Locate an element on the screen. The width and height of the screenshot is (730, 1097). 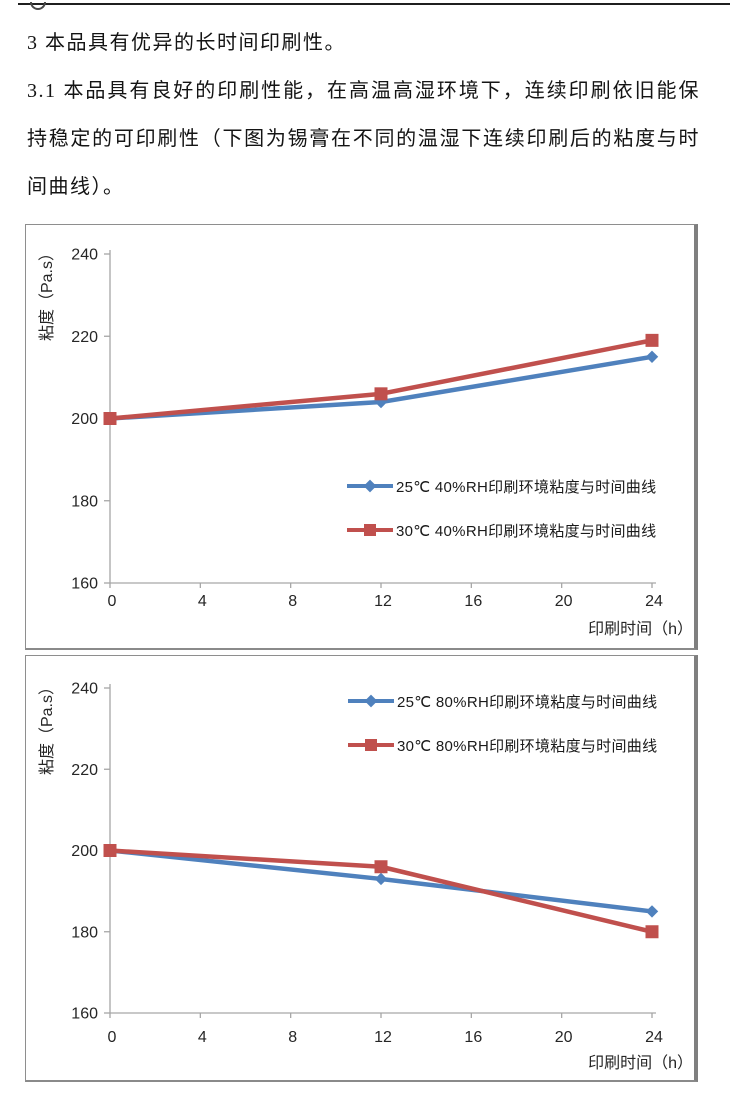
legend-item: 25℃ 80%RH印刷环境粘度与时间曲线 is located at coordinates (502, 701).